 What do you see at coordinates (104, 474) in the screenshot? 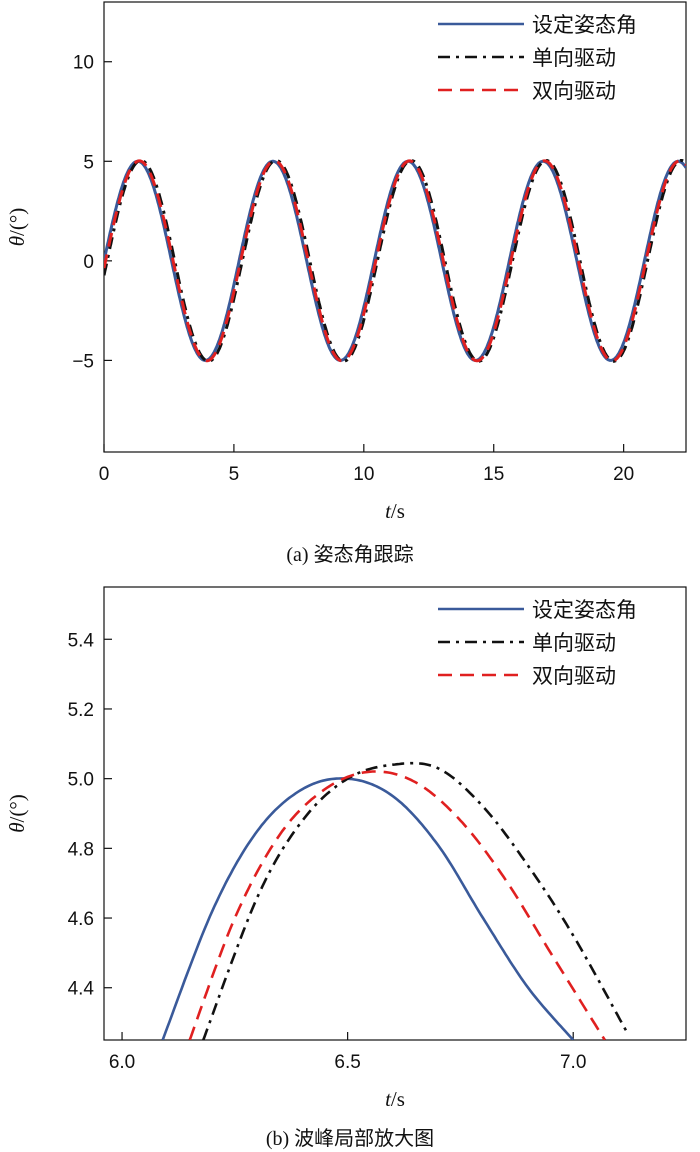
I see `a-x-tick-label: 0` at bounding box center [104, 474].